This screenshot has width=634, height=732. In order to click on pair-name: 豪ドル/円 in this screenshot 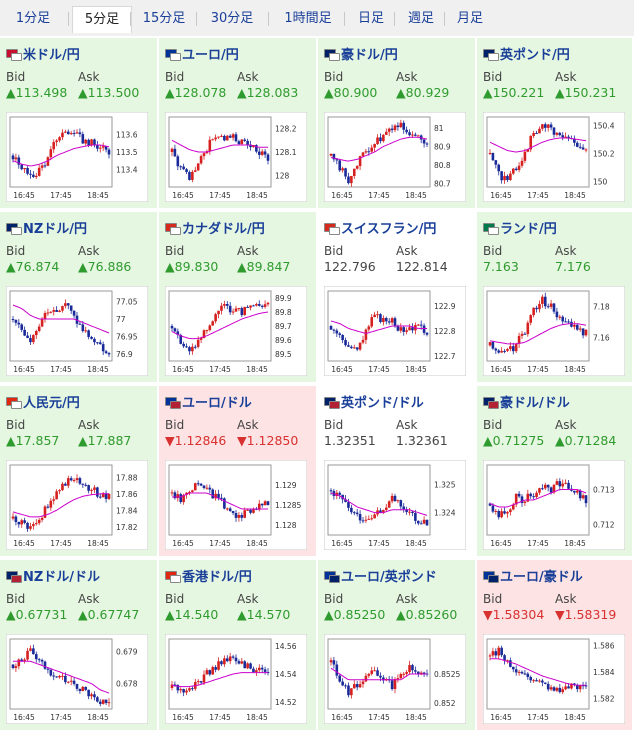, I will do `click(369, 55)`.